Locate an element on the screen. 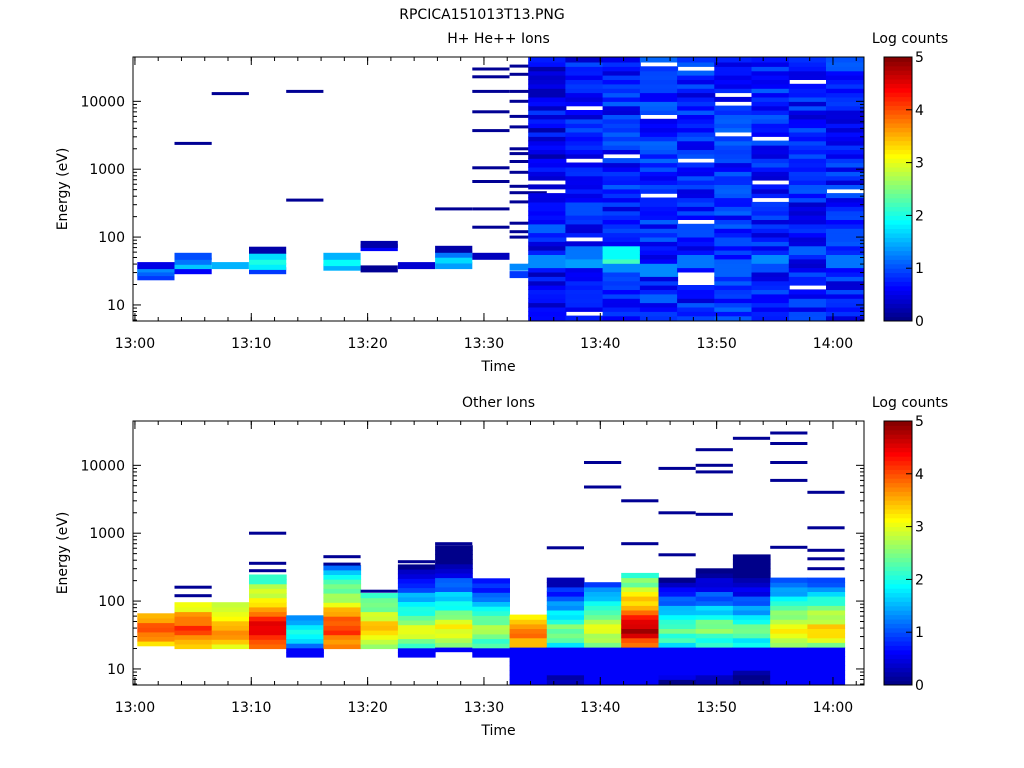  x-tick-label: 13:50 is located at coordinates (716, 708).